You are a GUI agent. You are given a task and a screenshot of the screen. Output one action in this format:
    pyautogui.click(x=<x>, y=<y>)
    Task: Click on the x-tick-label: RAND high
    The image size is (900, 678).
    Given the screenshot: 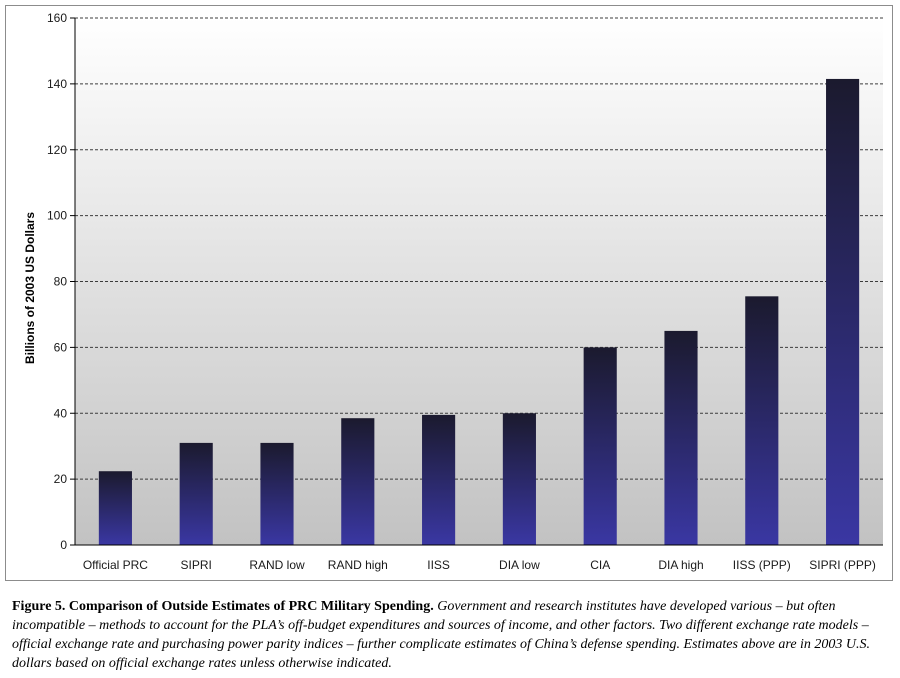 What is the action you would take?
    pyautogui.click(x=358, y=565)
    